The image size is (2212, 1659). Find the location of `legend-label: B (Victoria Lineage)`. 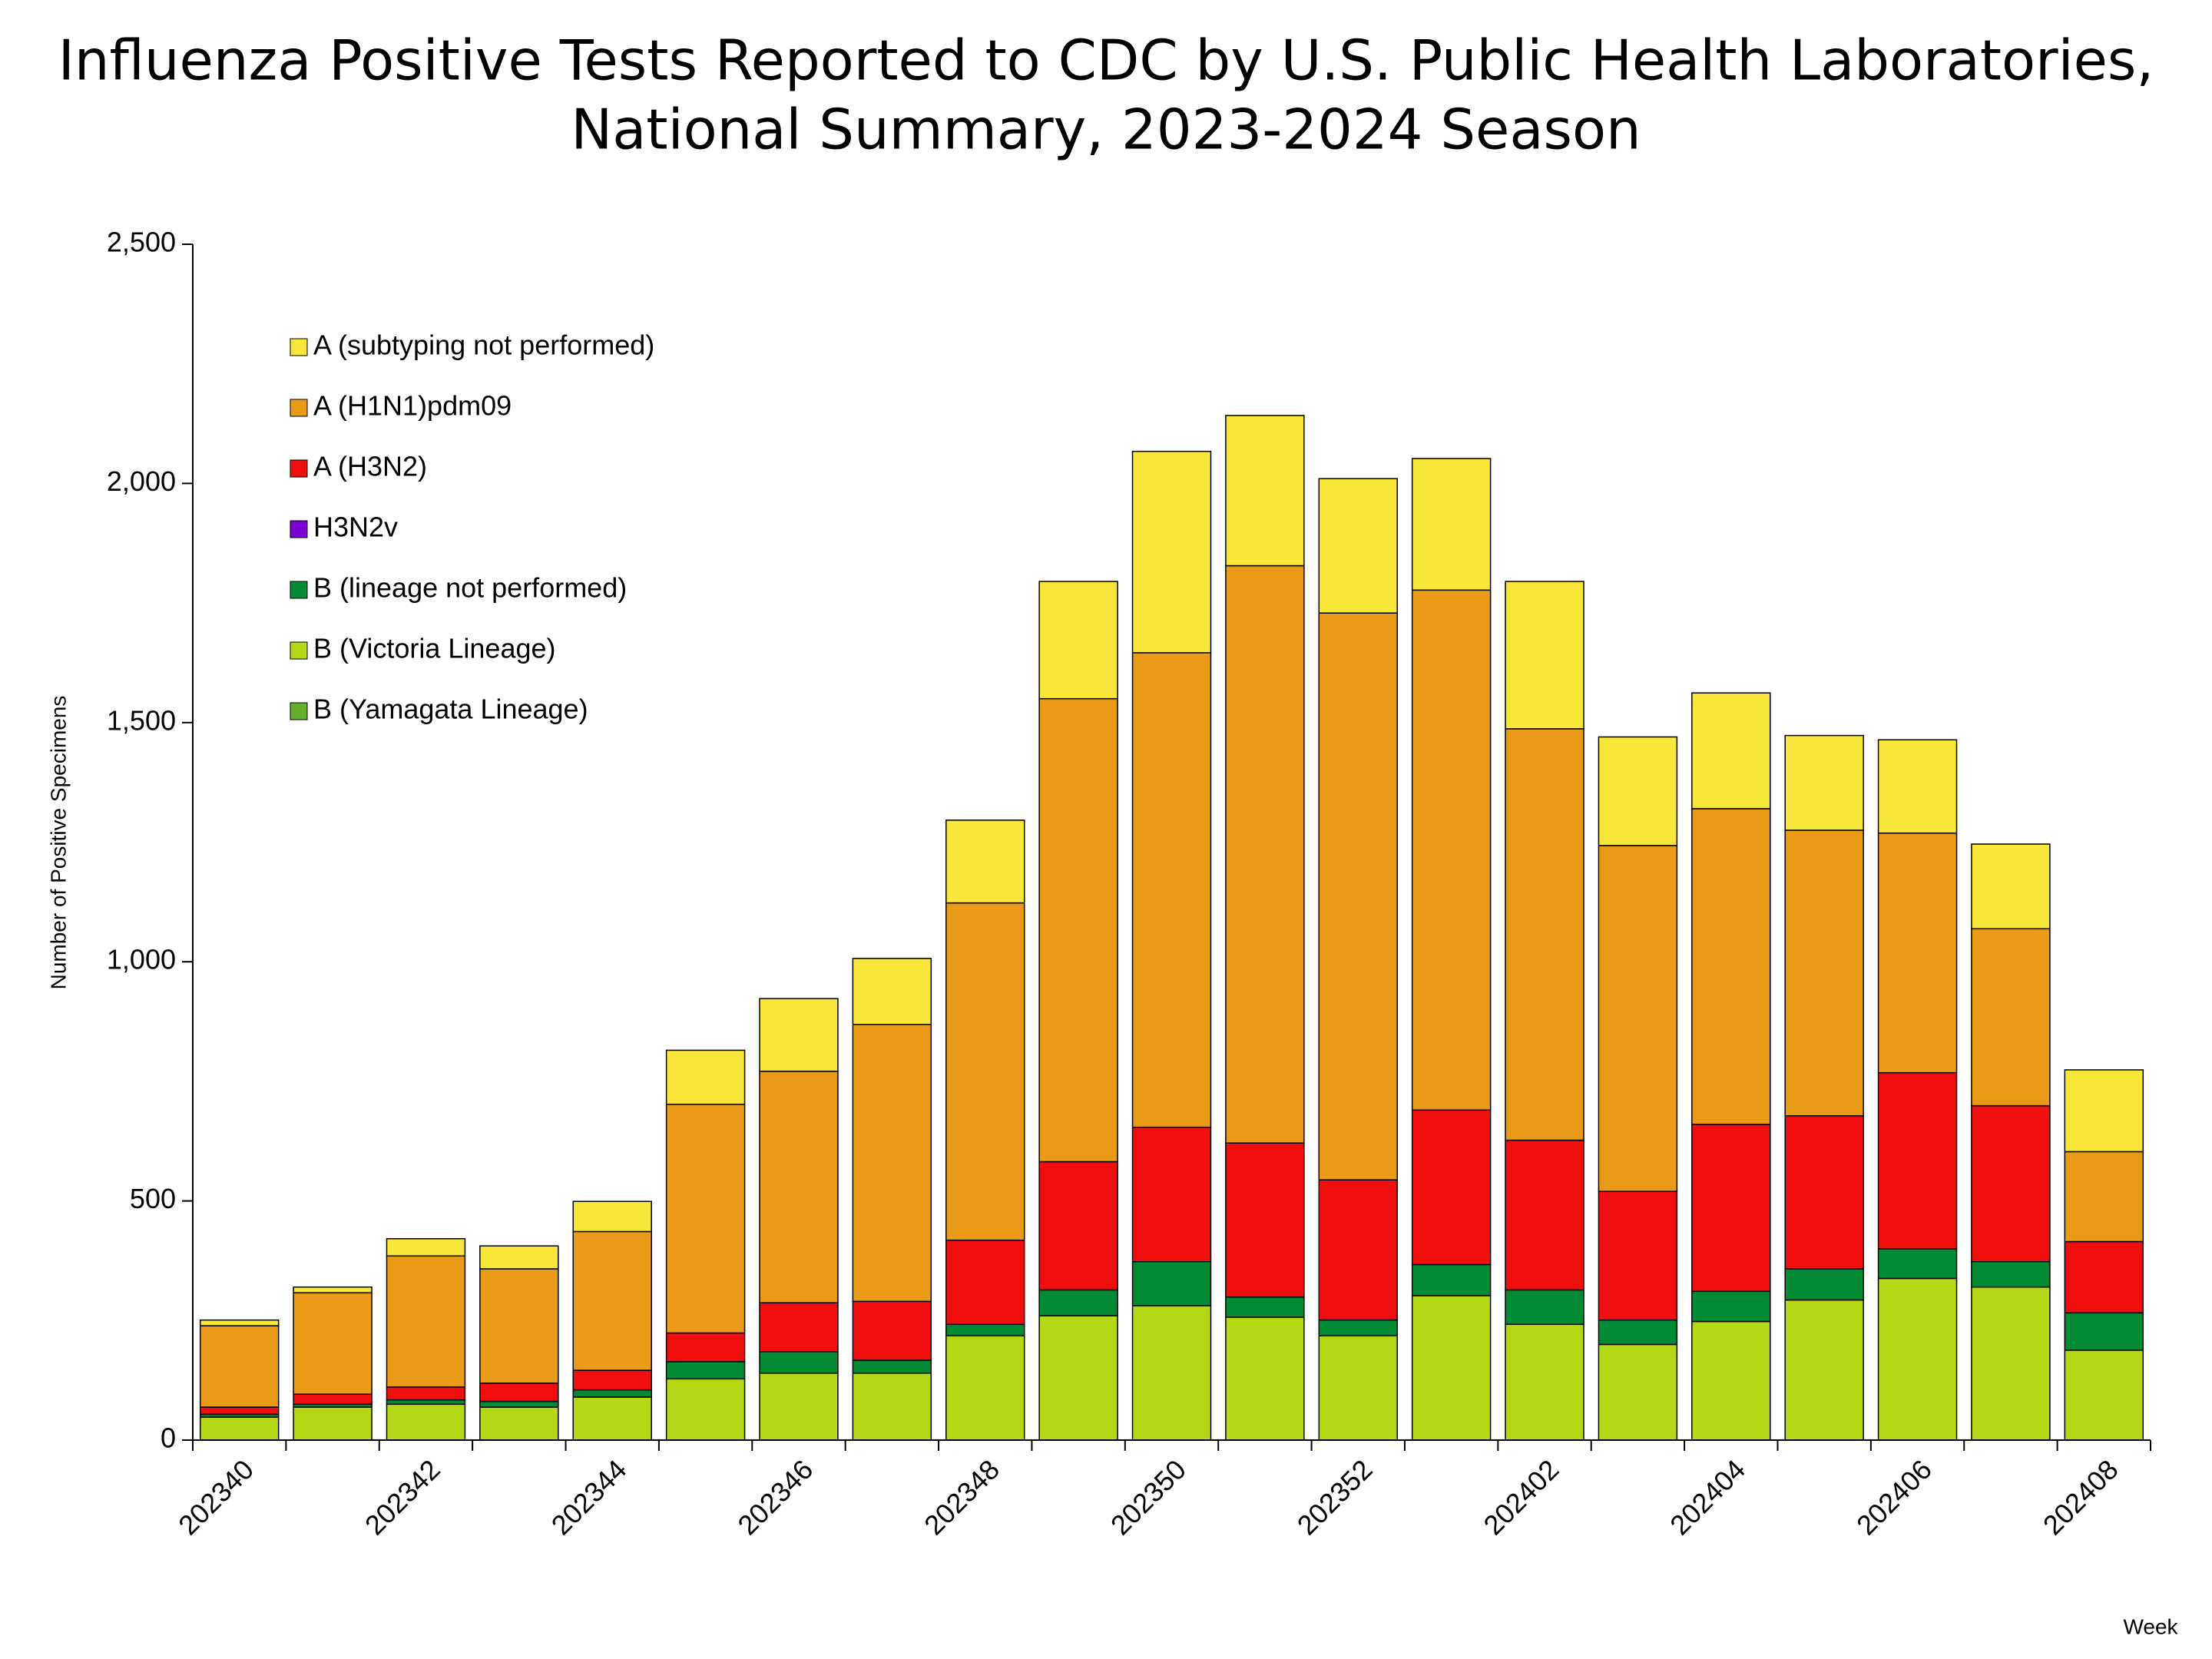

legend-label: B (Victoria Lineage) is located at coordinates (435, 649).